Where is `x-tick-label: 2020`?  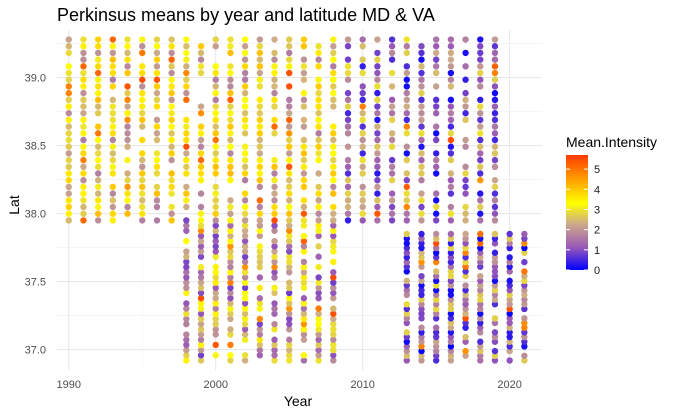 x-tick-label: 2020 is located at coordinates (509, 385).